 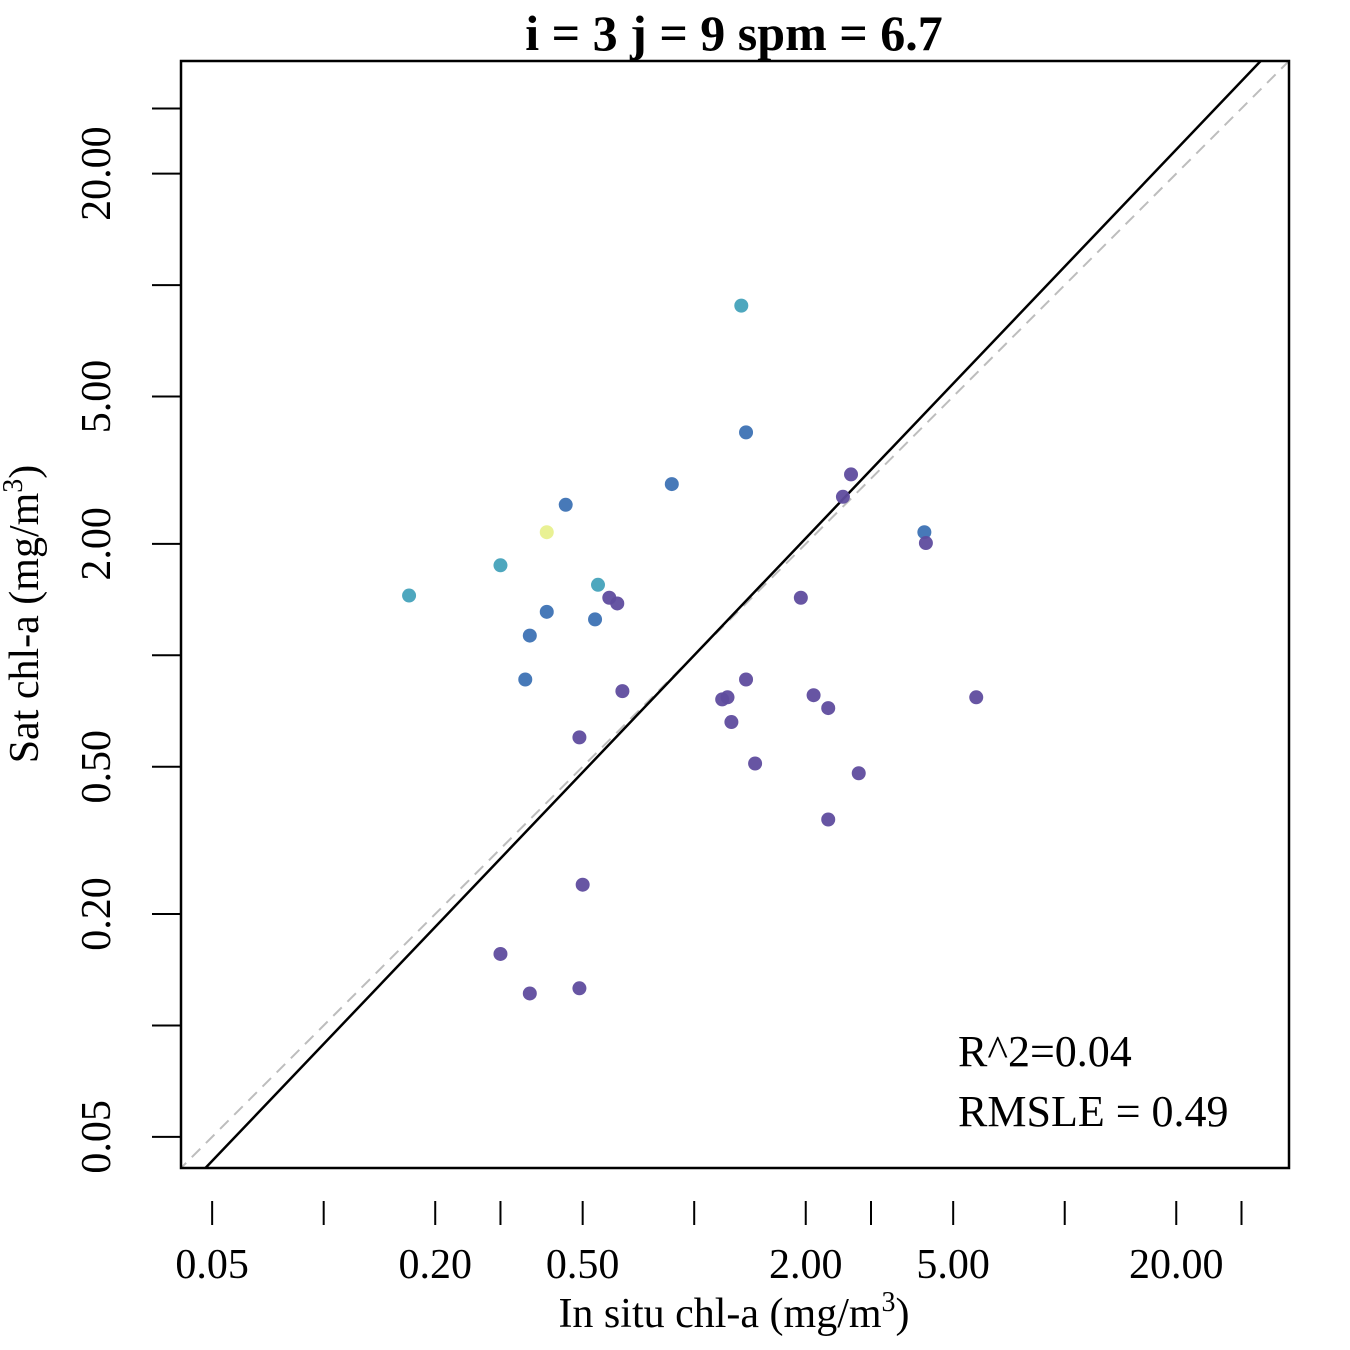 I want to click on x-tick-label: 0.20, so click(x=435, y=1265).